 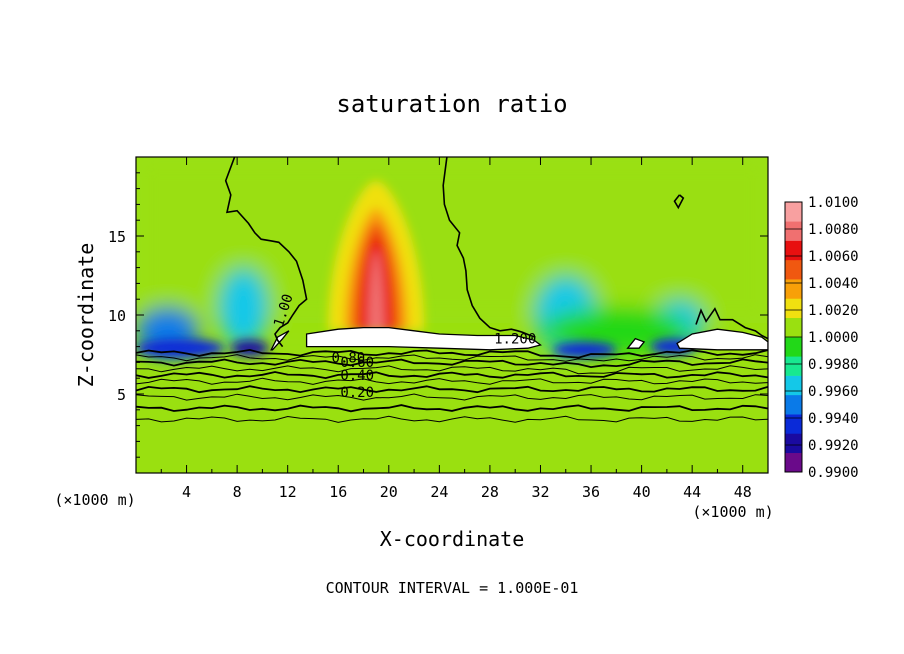 What do you see at coordinates (348, 358) in the screenshot?
I see `contour-label-2: 0.80` at bounding box center [348, 358].